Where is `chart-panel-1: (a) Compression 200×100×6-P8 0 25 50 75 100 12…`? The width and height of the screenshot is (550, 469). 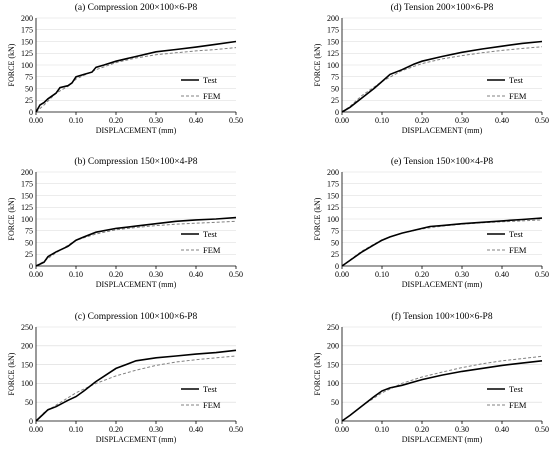 chart-panel-1: (a) Compression 200×100×6-P8 0 25 50 75 100 12… is located at coordinates (125, 68).